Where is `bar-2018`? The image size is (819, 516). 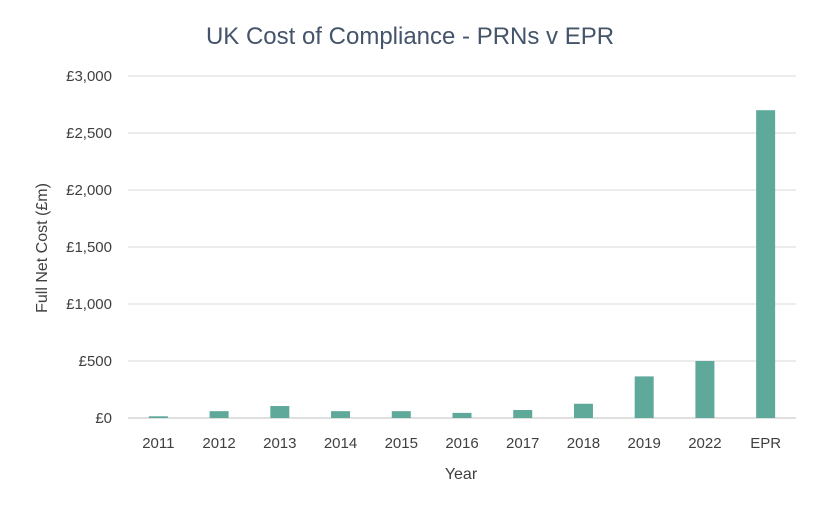 bar-2018 is located at coordinates (583, 410).